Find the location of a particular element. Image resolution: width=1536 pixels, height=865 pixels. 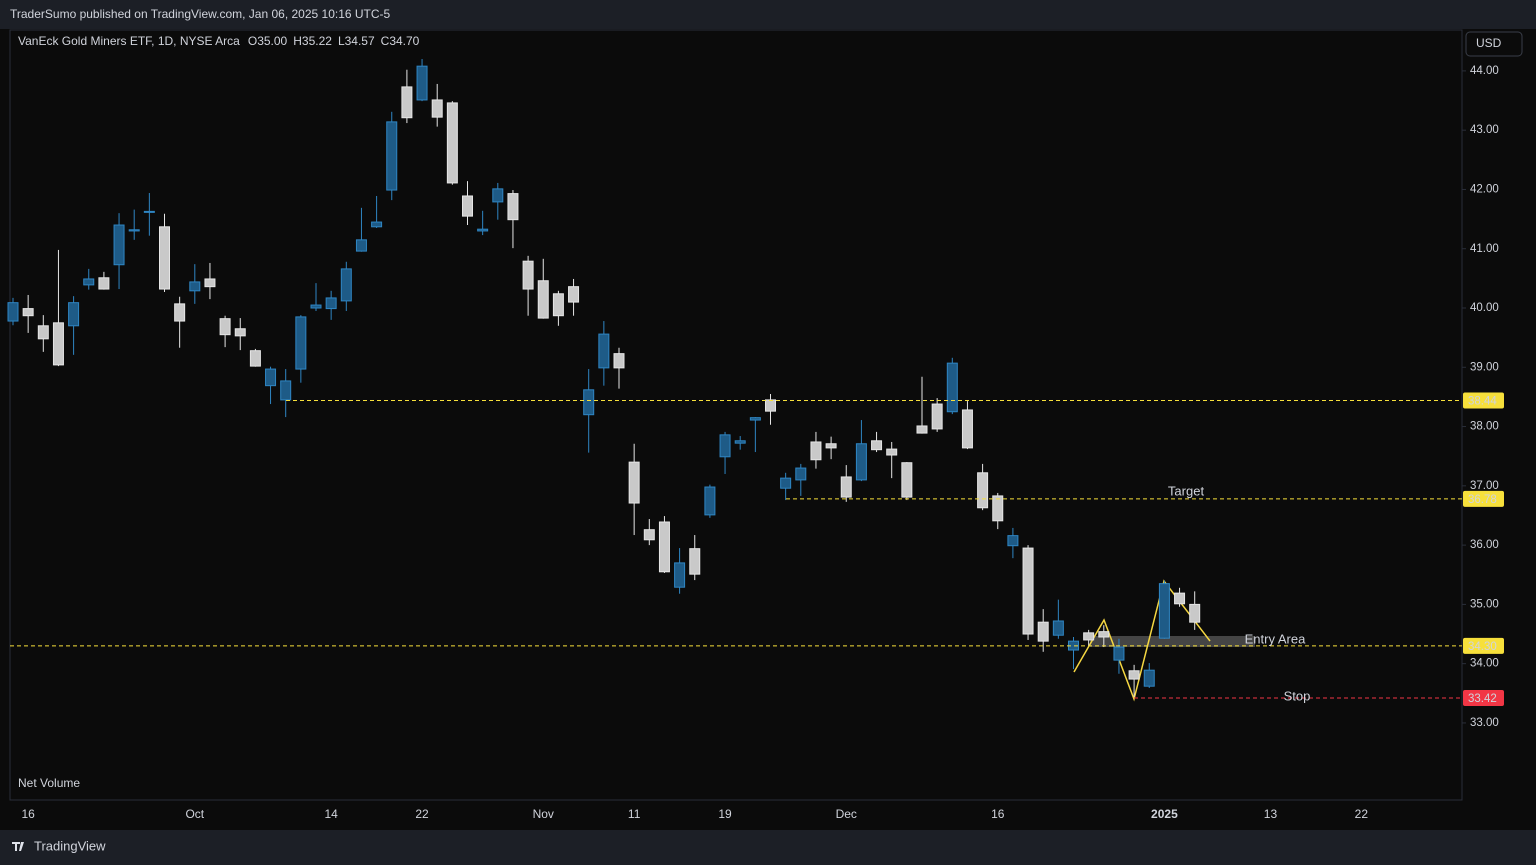

y-tick-label: 43.00 is located at coordinates (1484, 130).